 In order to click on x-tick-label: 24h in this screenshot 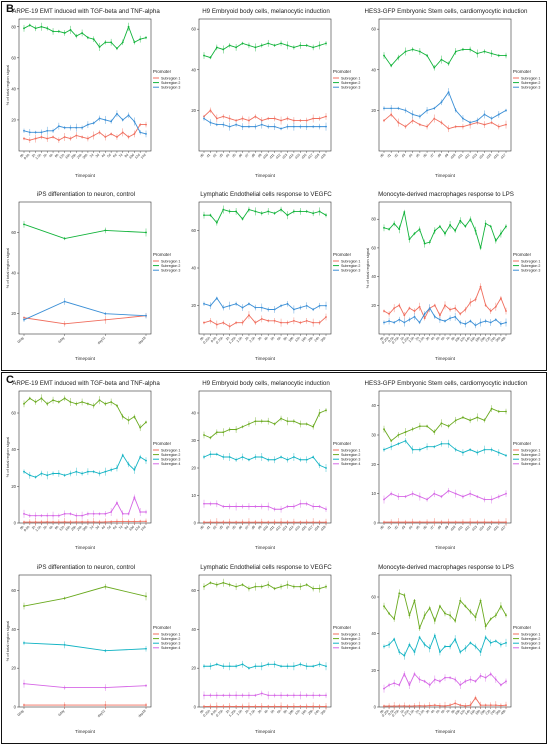, I will do `click(316, 339)`.